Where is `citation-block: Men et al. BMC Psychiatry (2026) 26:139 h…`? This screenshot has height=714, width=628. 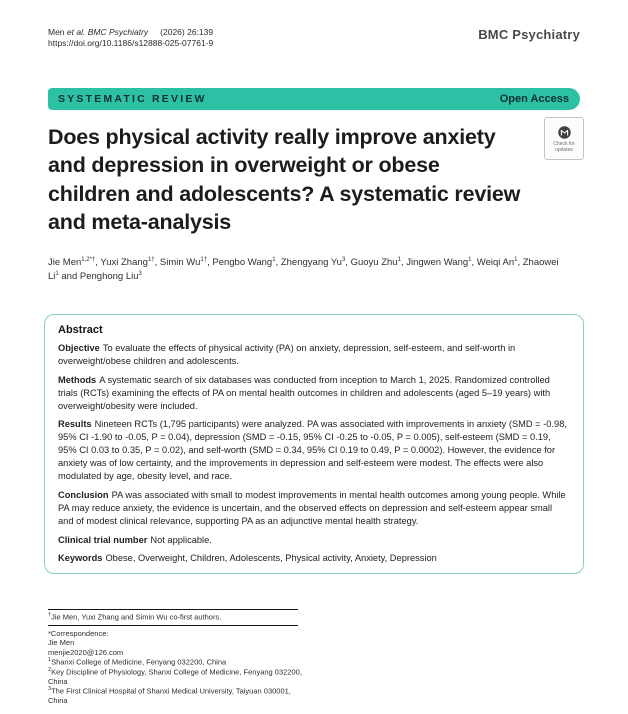 citation-block: Men et al. BMC Psychiatry (2026) 26:139 h… is located at coordinates (130, 38).